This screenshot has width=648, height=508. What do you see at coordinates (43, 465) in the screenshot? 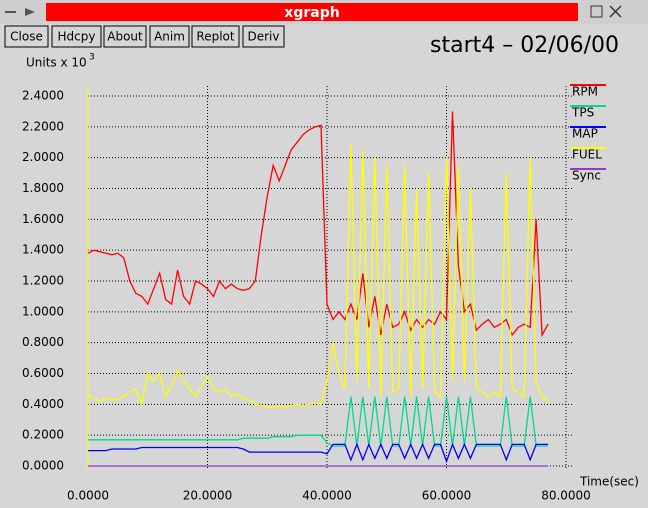
I see `y-tick-label: 0.0000` at bounding box center [43, 465].